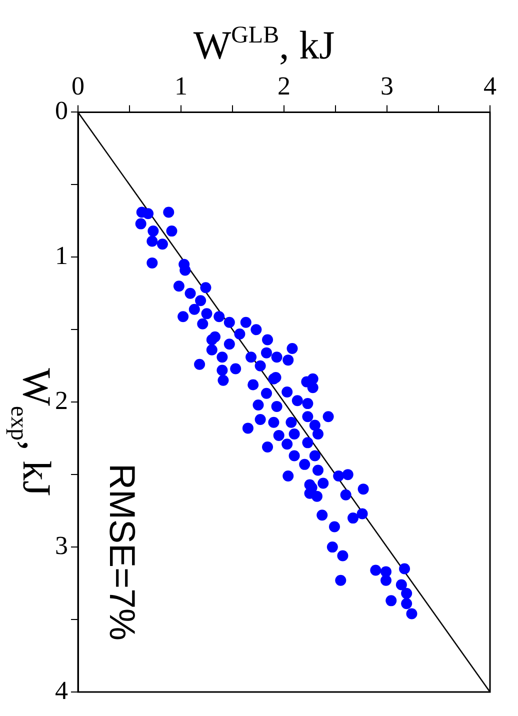 The width and height of the screenshot is (518, 716). I want to click on x-tick-label: 4, so click(490, 85).